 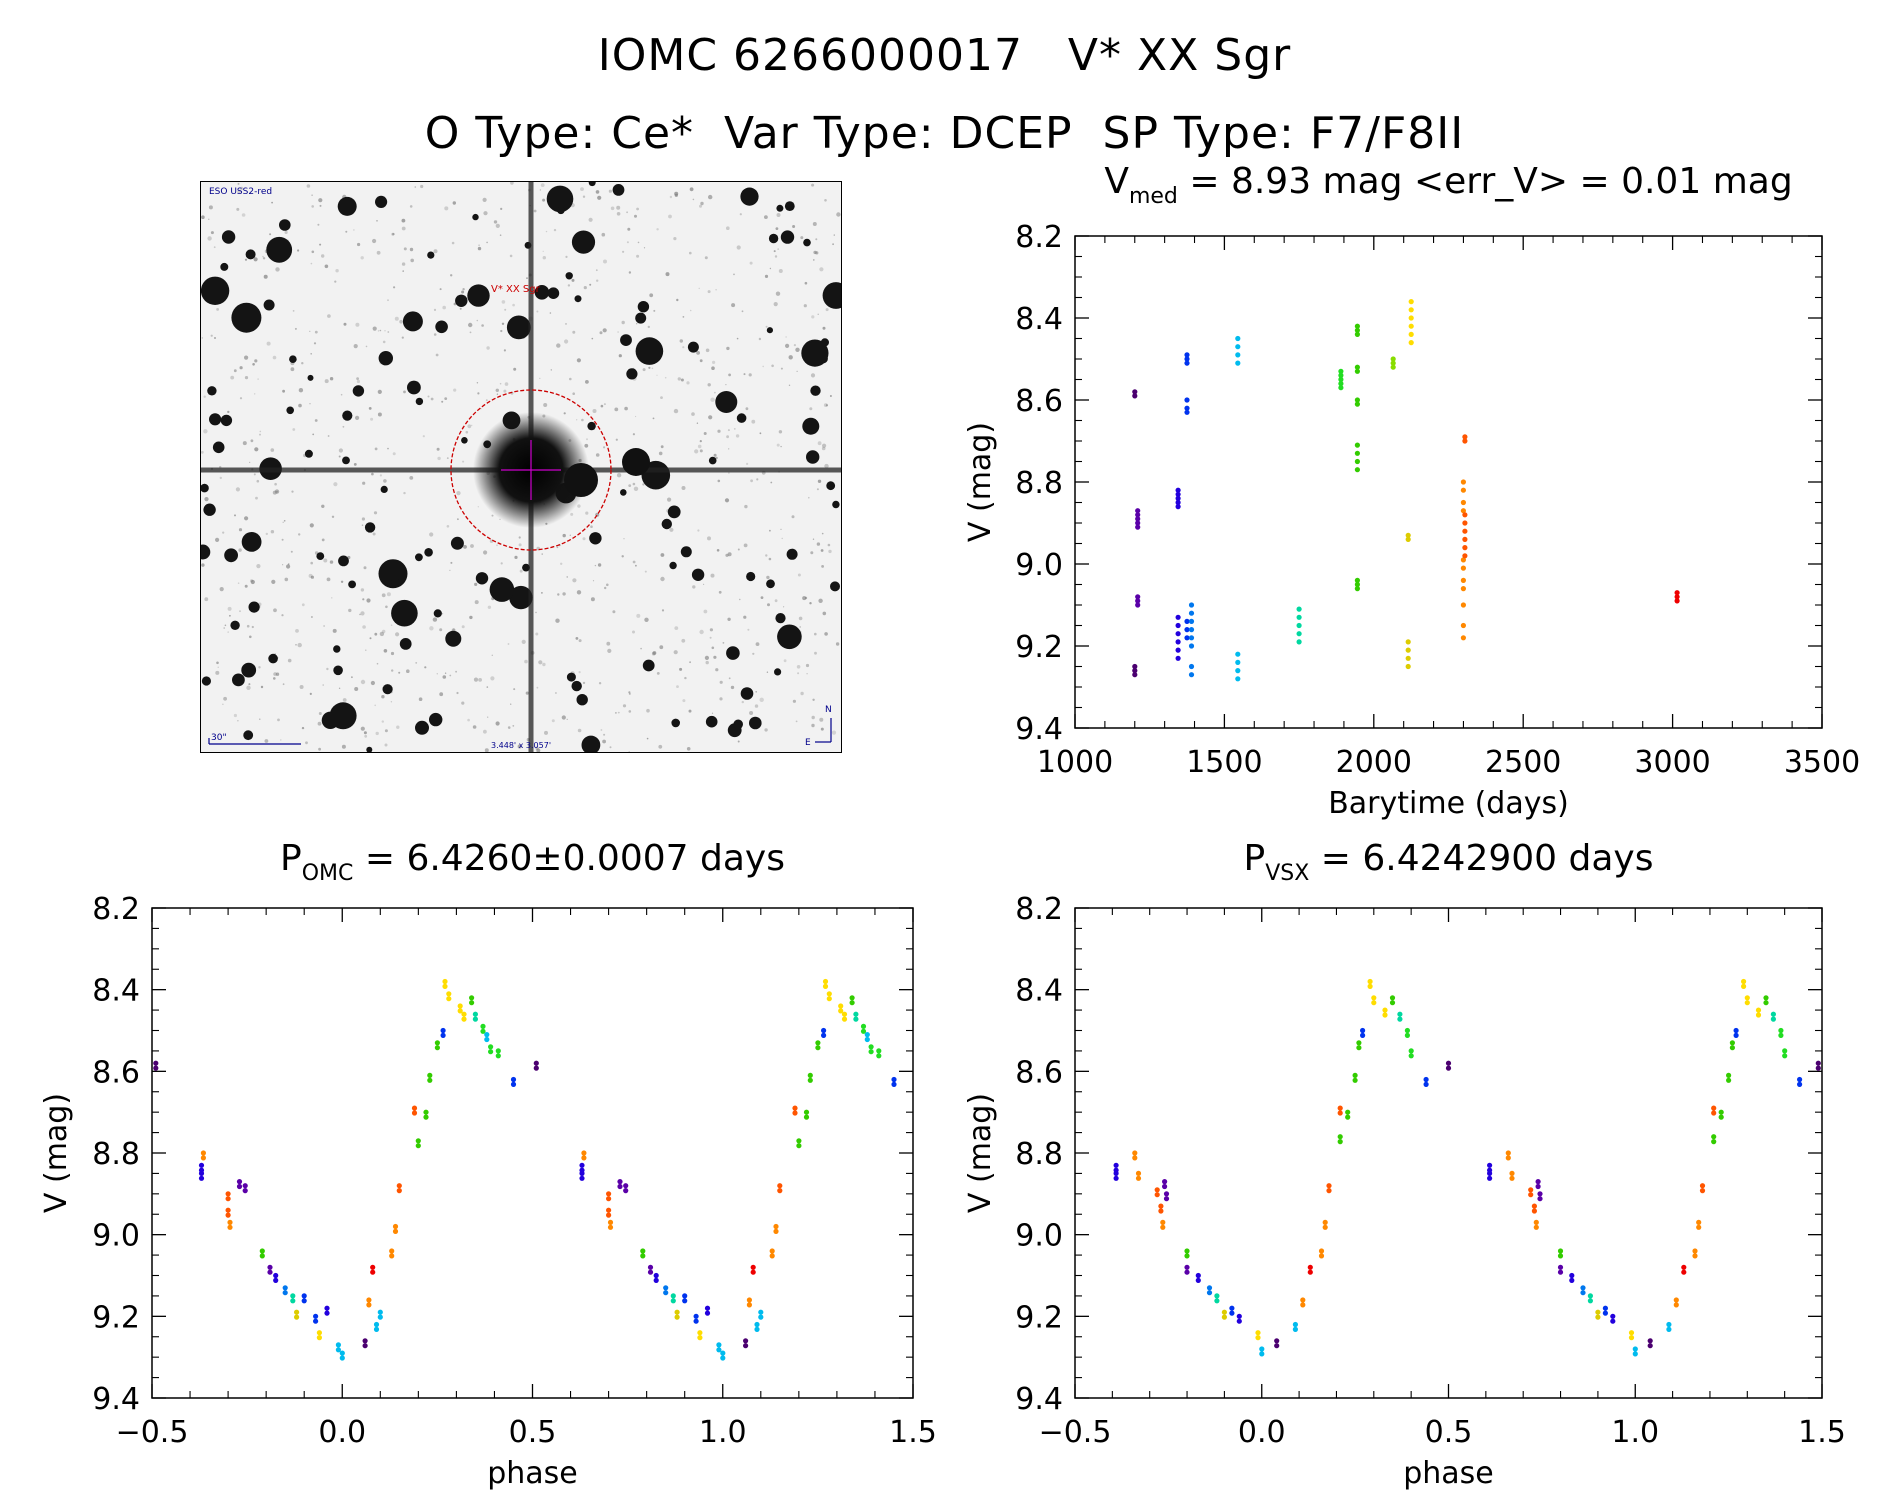 What do you see at coordinates (1224, 762) in the screenshot?
I see `x-tick-label: 1500` at bounding box center [1224, 762].